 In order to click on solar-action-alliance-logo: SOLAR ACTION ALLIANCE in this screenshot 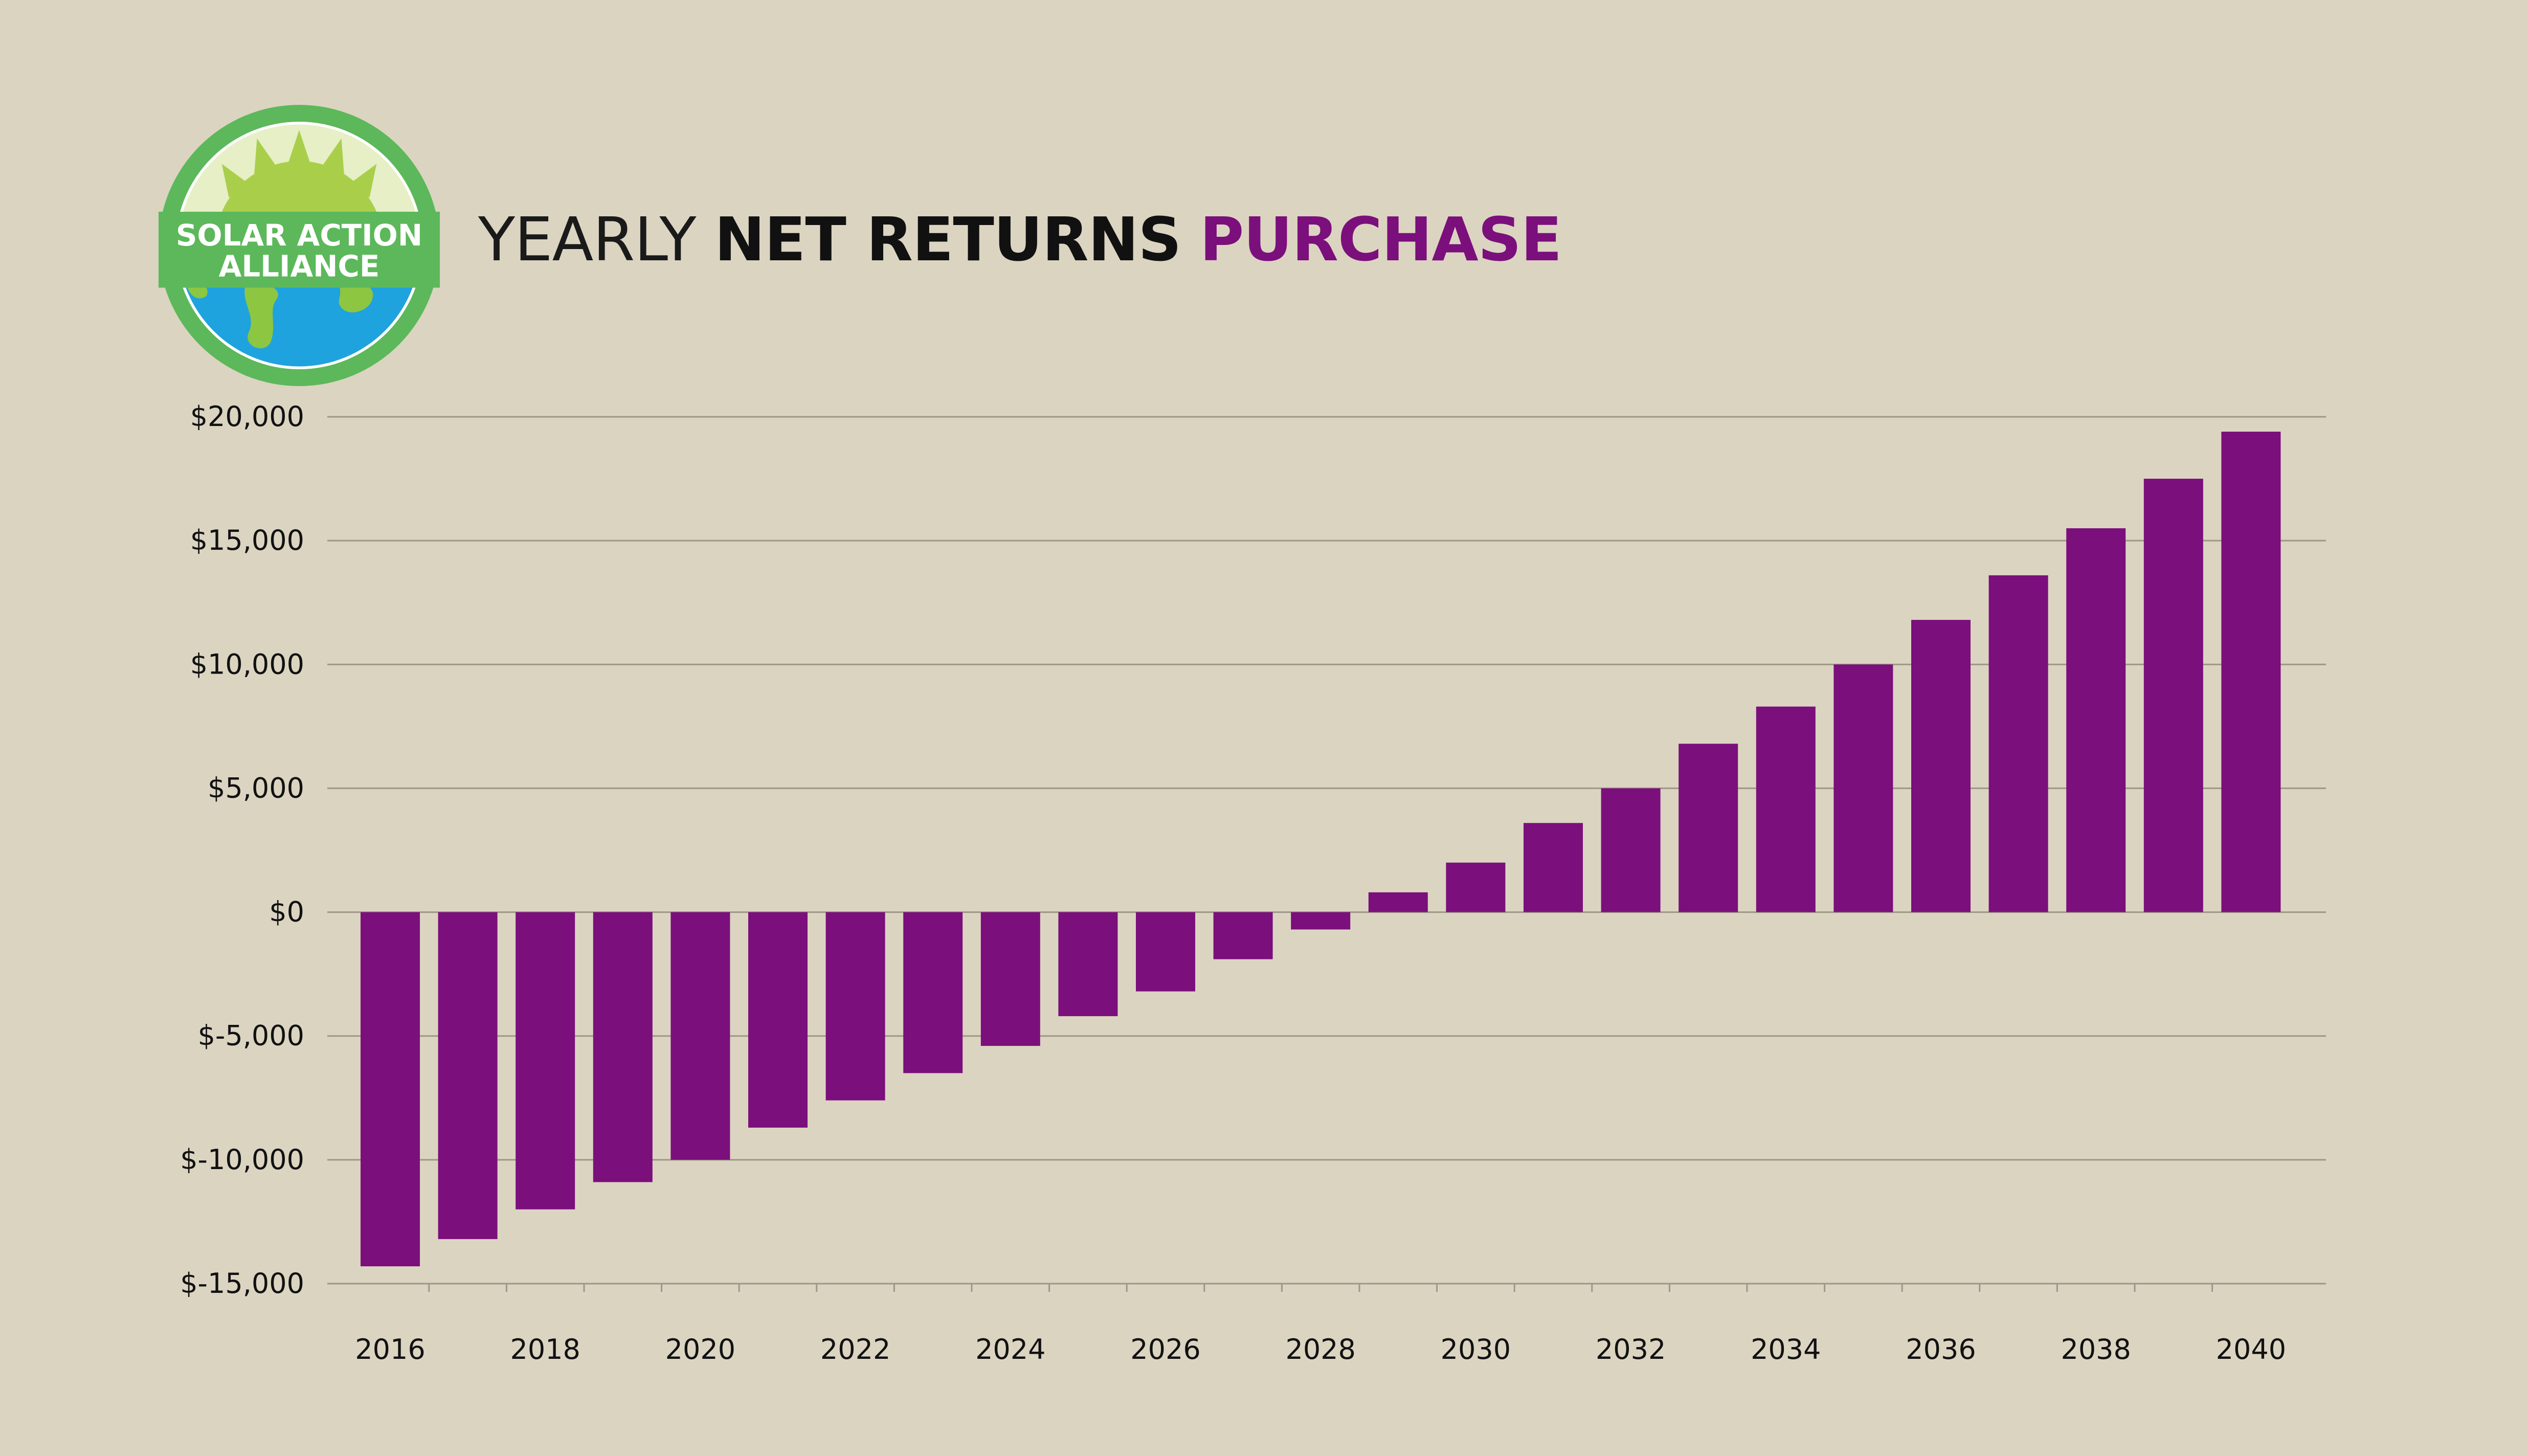, I will do `click(299, 245)`.